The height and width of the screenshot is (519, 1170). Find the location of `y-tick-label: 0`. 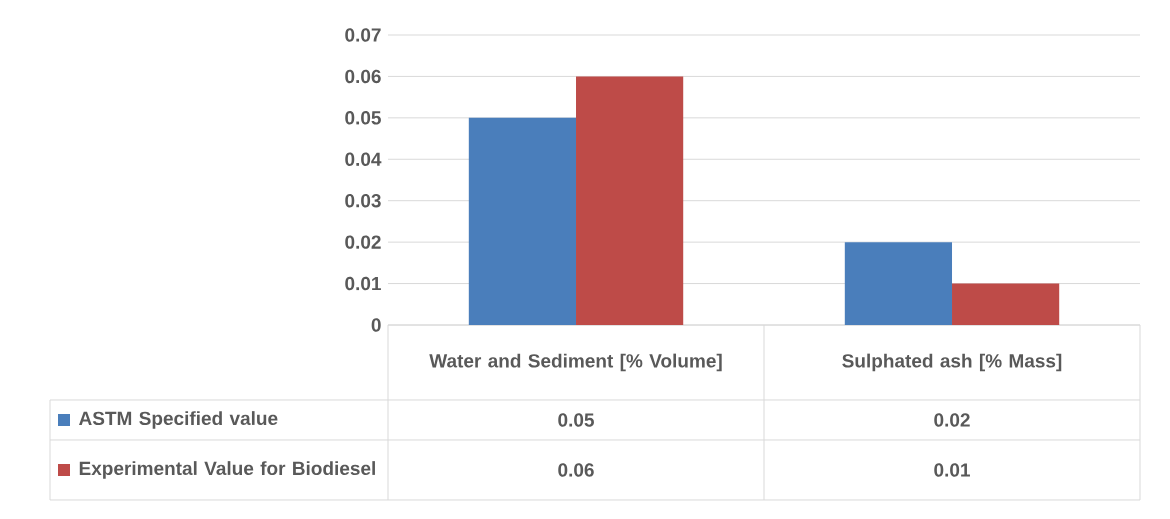

y-tick-label: 0 is located at coordinates (376, 325).